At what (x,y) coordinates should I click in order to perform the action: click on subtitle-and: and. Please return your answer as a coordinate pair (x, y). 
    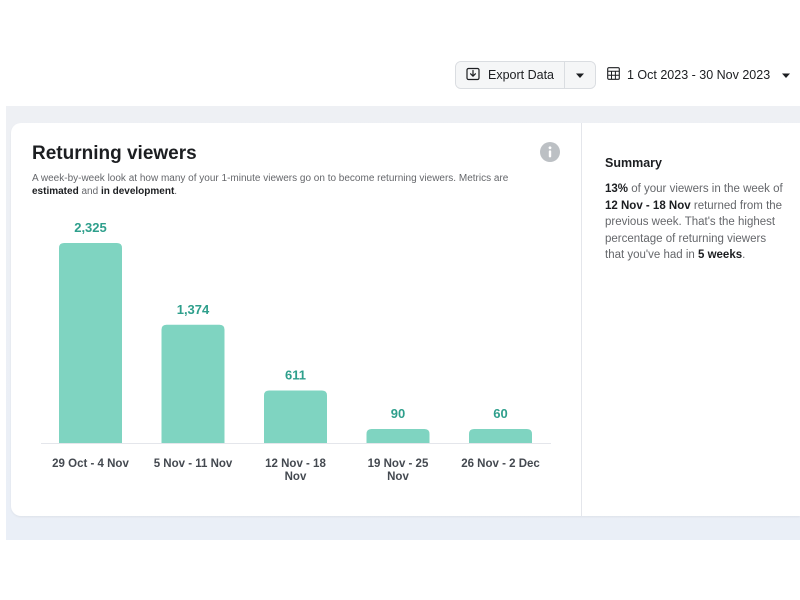
    Looking at the image, I should click on (90, 191).